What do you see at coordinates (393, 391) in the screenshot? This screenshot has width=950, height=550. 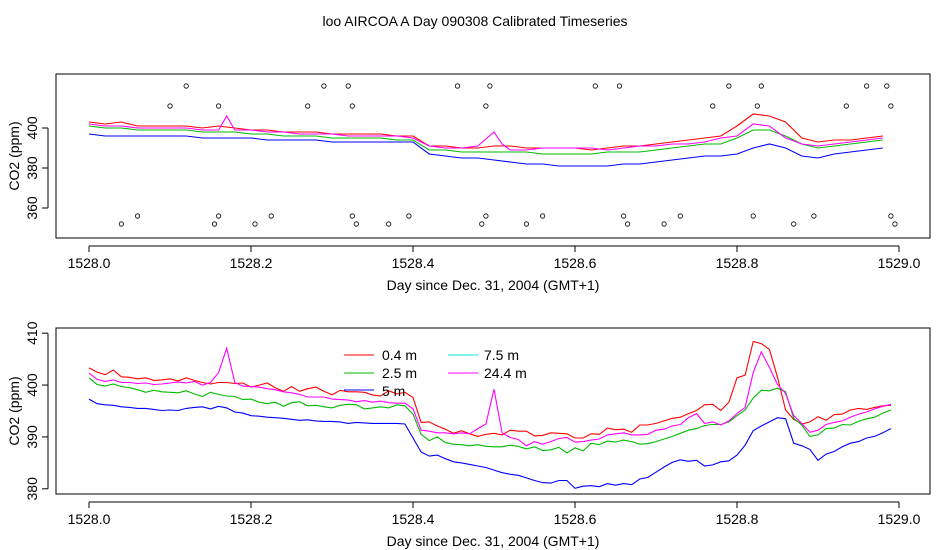 I see `legend-label-5m: 5 m` at bounding box center [393, 391].